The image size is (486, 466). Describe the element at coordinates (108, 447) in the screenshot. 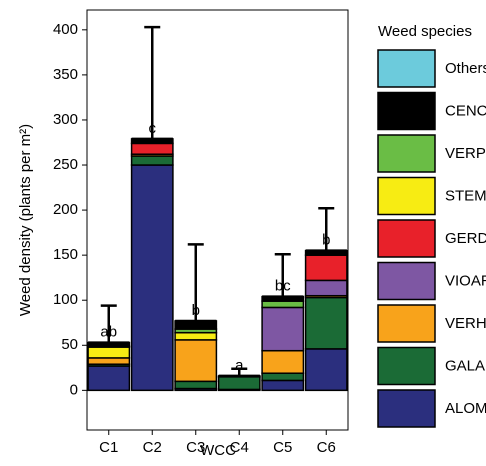

I see `x-tick-label: C1` at that location.